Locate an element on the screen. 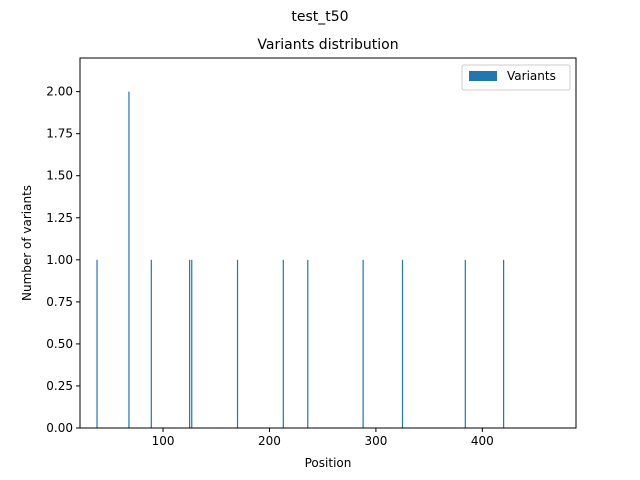 Image resolution: width=640 pixels, height=480 pixels. x-tick-label: 300 is located at coordinates (375, 441).